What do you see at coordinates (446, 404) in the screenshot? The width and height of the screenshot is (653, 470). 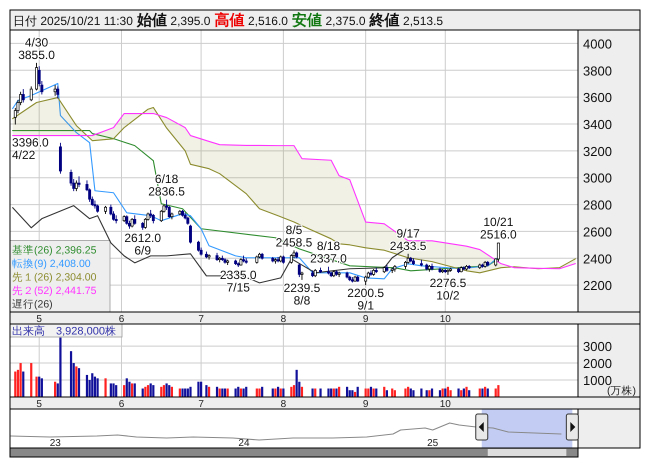 I see `x-tick-label: 10` at bounding box center [446, 404].